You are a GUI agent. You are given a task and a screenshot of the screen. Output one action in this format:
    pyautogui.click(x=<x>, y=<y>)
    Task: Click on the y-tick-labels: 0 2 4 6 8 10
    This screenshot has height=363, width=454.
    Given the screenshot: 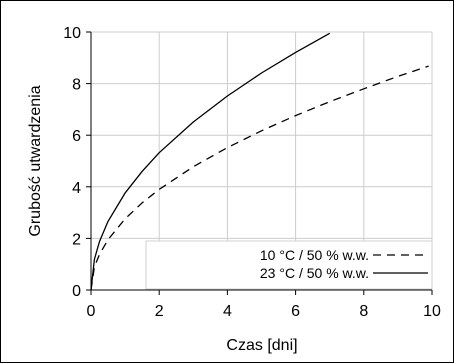 What is the action you would take?
    pyautogui.click(x=77, y=162)
    